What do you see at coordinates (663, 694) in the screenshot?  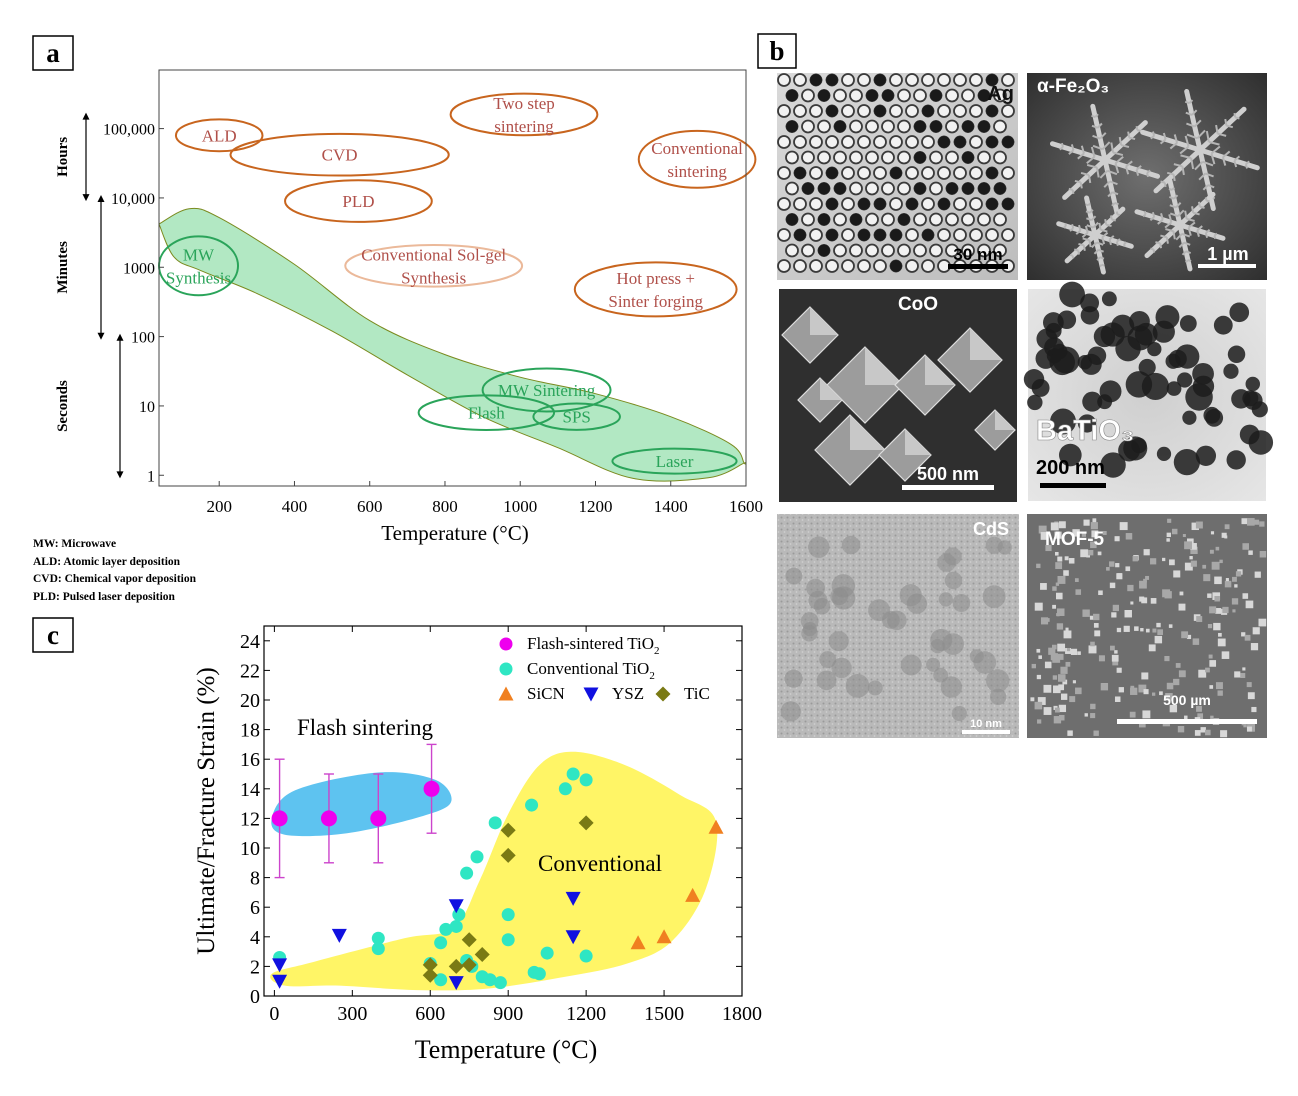 I see `legend-swatch` at bounding box center [663, 694].